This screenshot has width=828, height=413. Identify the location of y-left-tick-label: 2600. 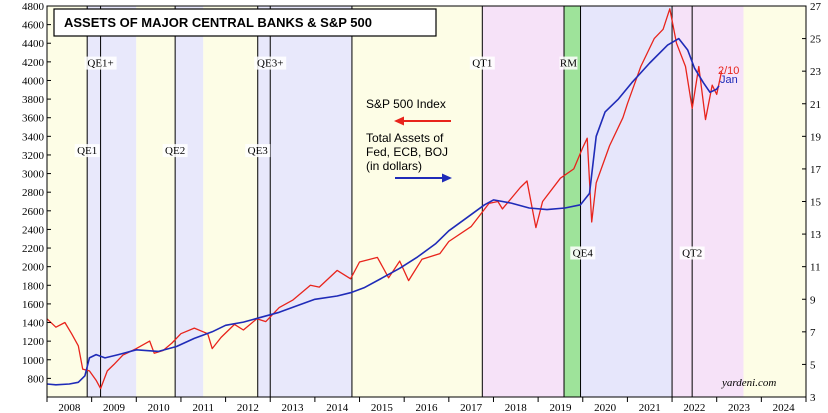
(33, 212).